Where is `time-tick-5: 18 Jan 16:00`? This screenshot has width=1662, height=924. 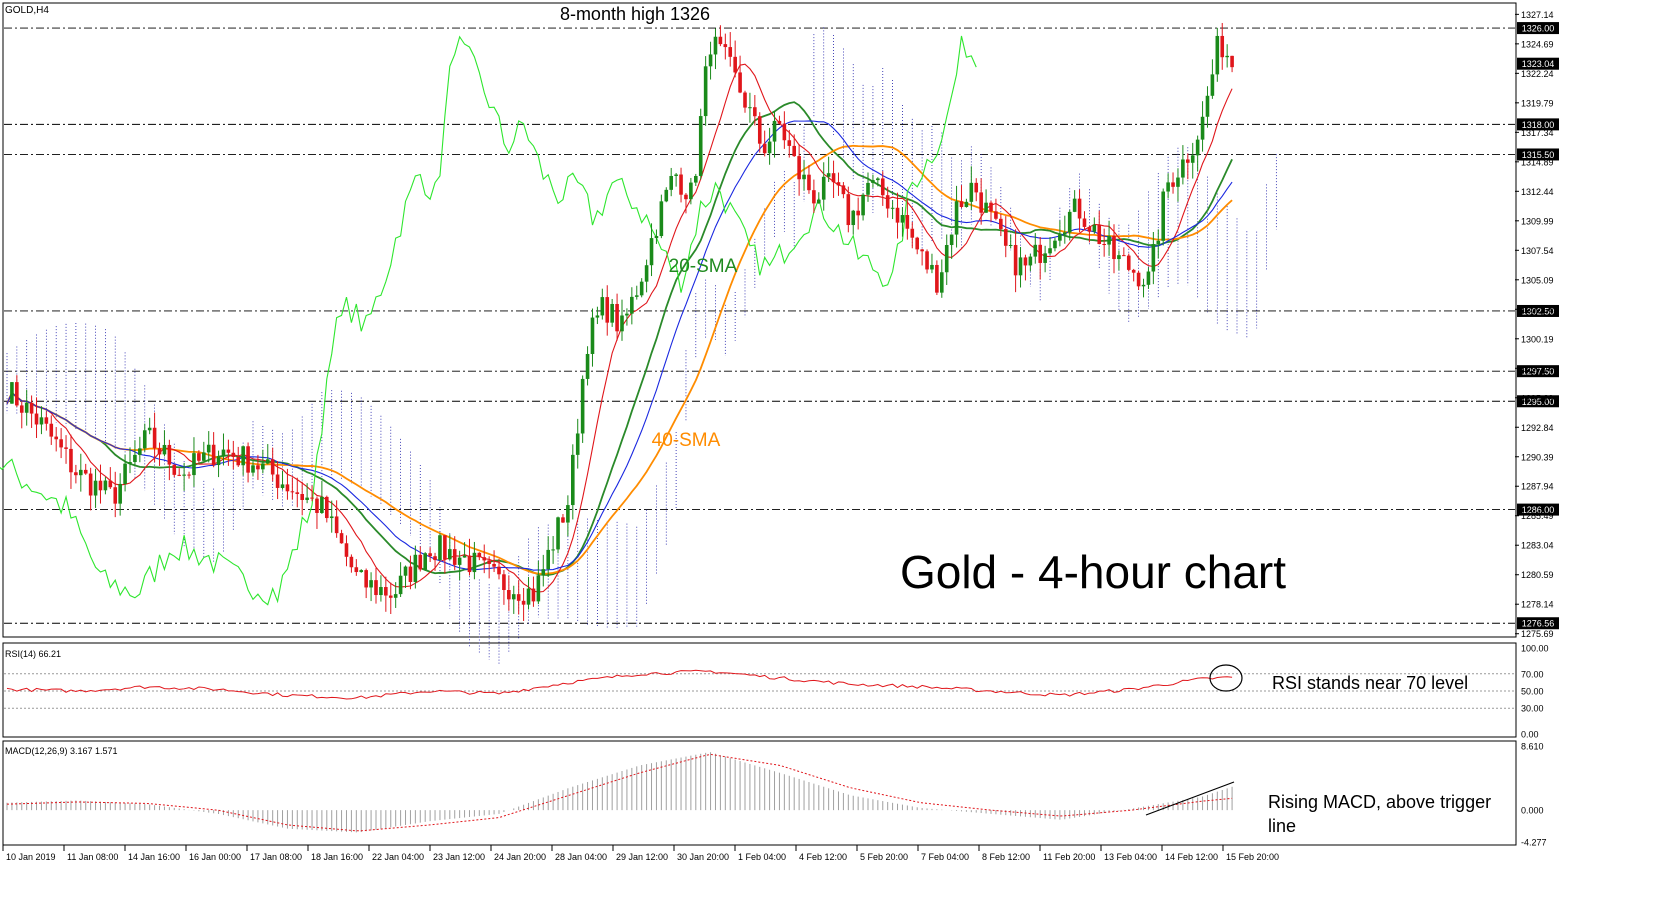
time-tick-5: 18 Jan 16:00 is located at coordinates (337, 857).